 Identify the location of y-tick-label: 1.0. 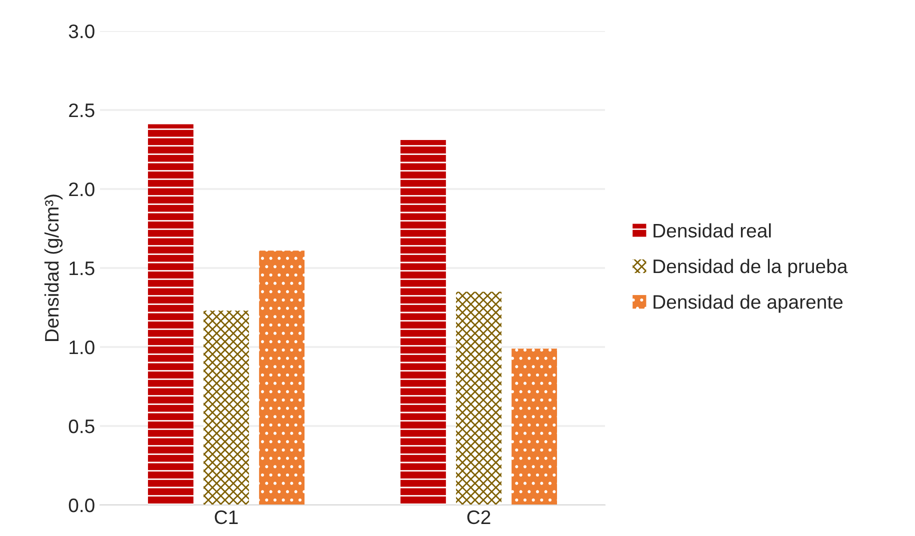
(82, 347).